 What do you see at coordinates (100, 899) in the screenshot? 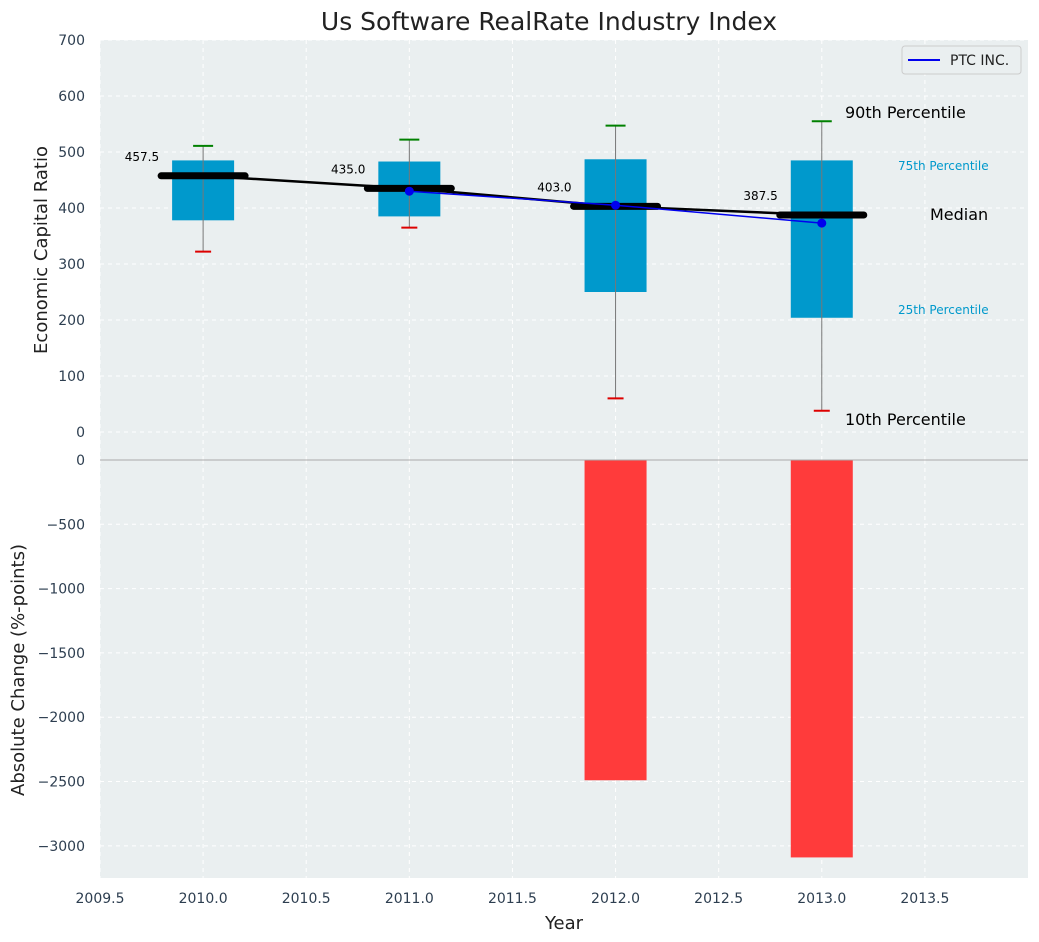
I see `x-tick-label: 2009.5` at bounding box center [100, 899].